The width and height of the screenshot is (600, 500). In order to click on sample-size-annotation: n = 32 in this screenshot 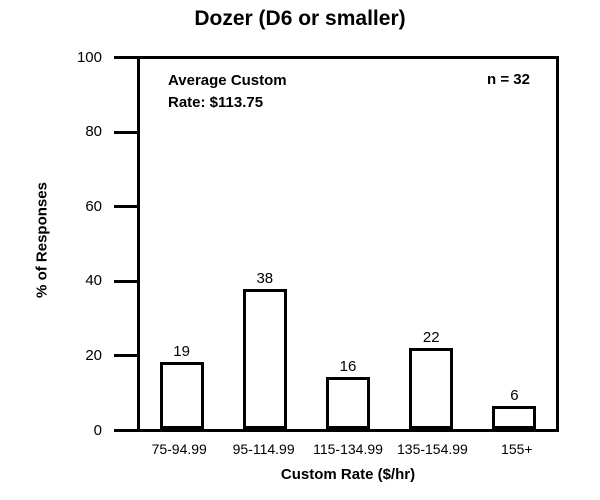, I will do `click(508, 79)`.